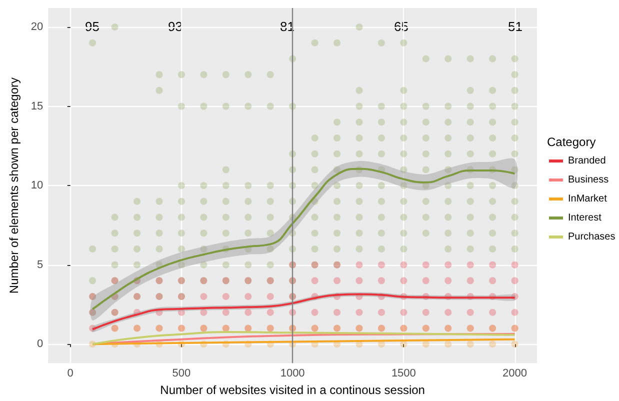 The width and height of the screenshot is (619, 401). Describe the element at coordinates (403, 374) in the screenshot. I see `x-tick-label: 1500` at that location.